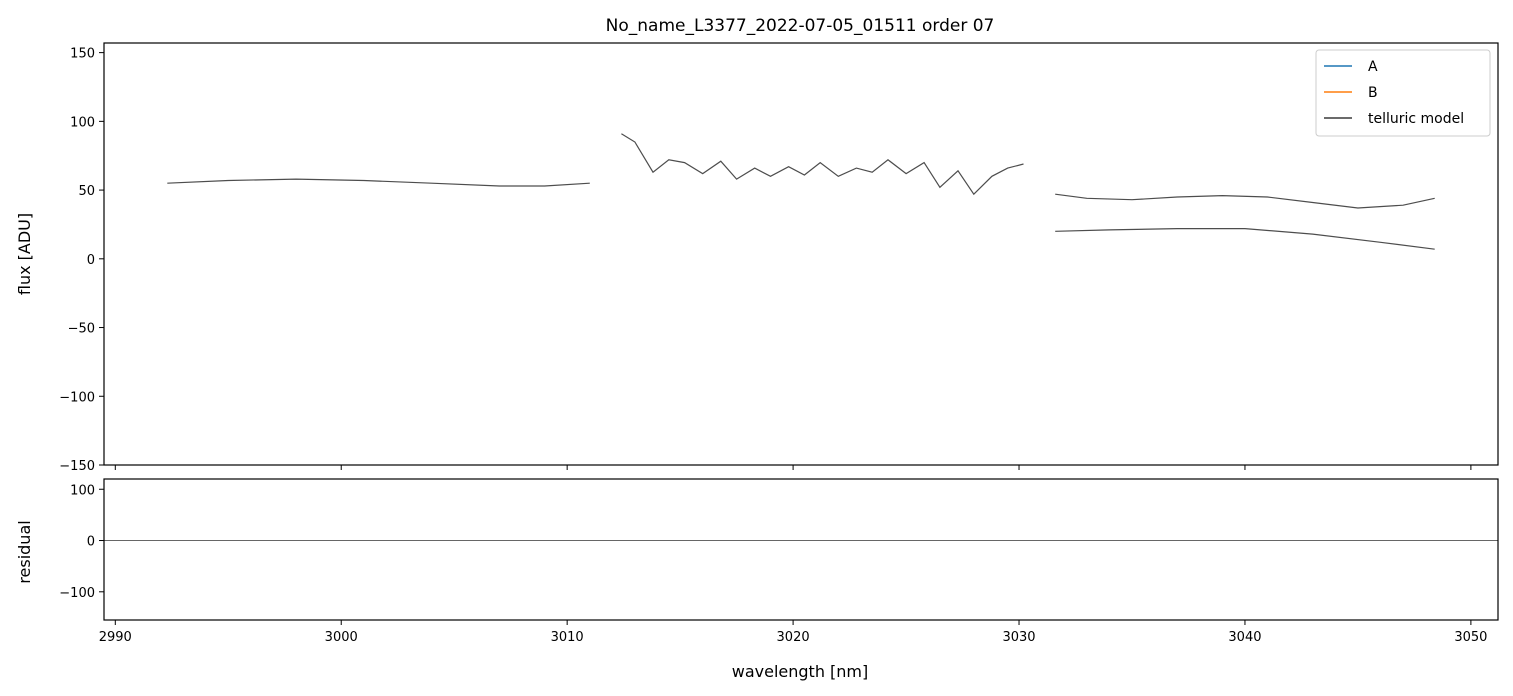  I want to click on top-series-layer, so click(801, 191).